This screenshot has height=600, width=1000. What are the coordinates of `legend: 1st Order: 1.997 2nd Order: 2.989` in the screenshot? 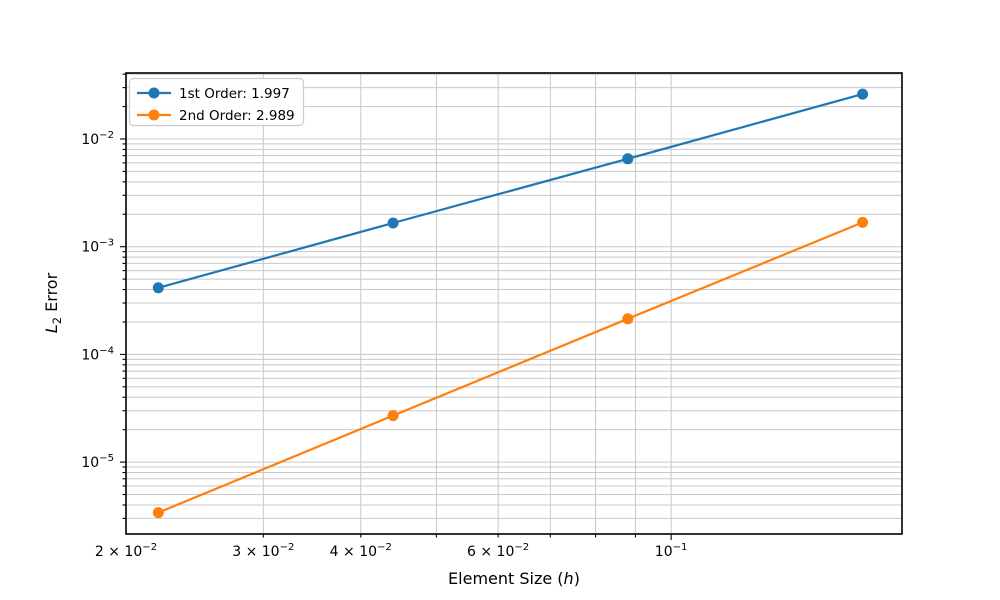 It's located at (216, 102).